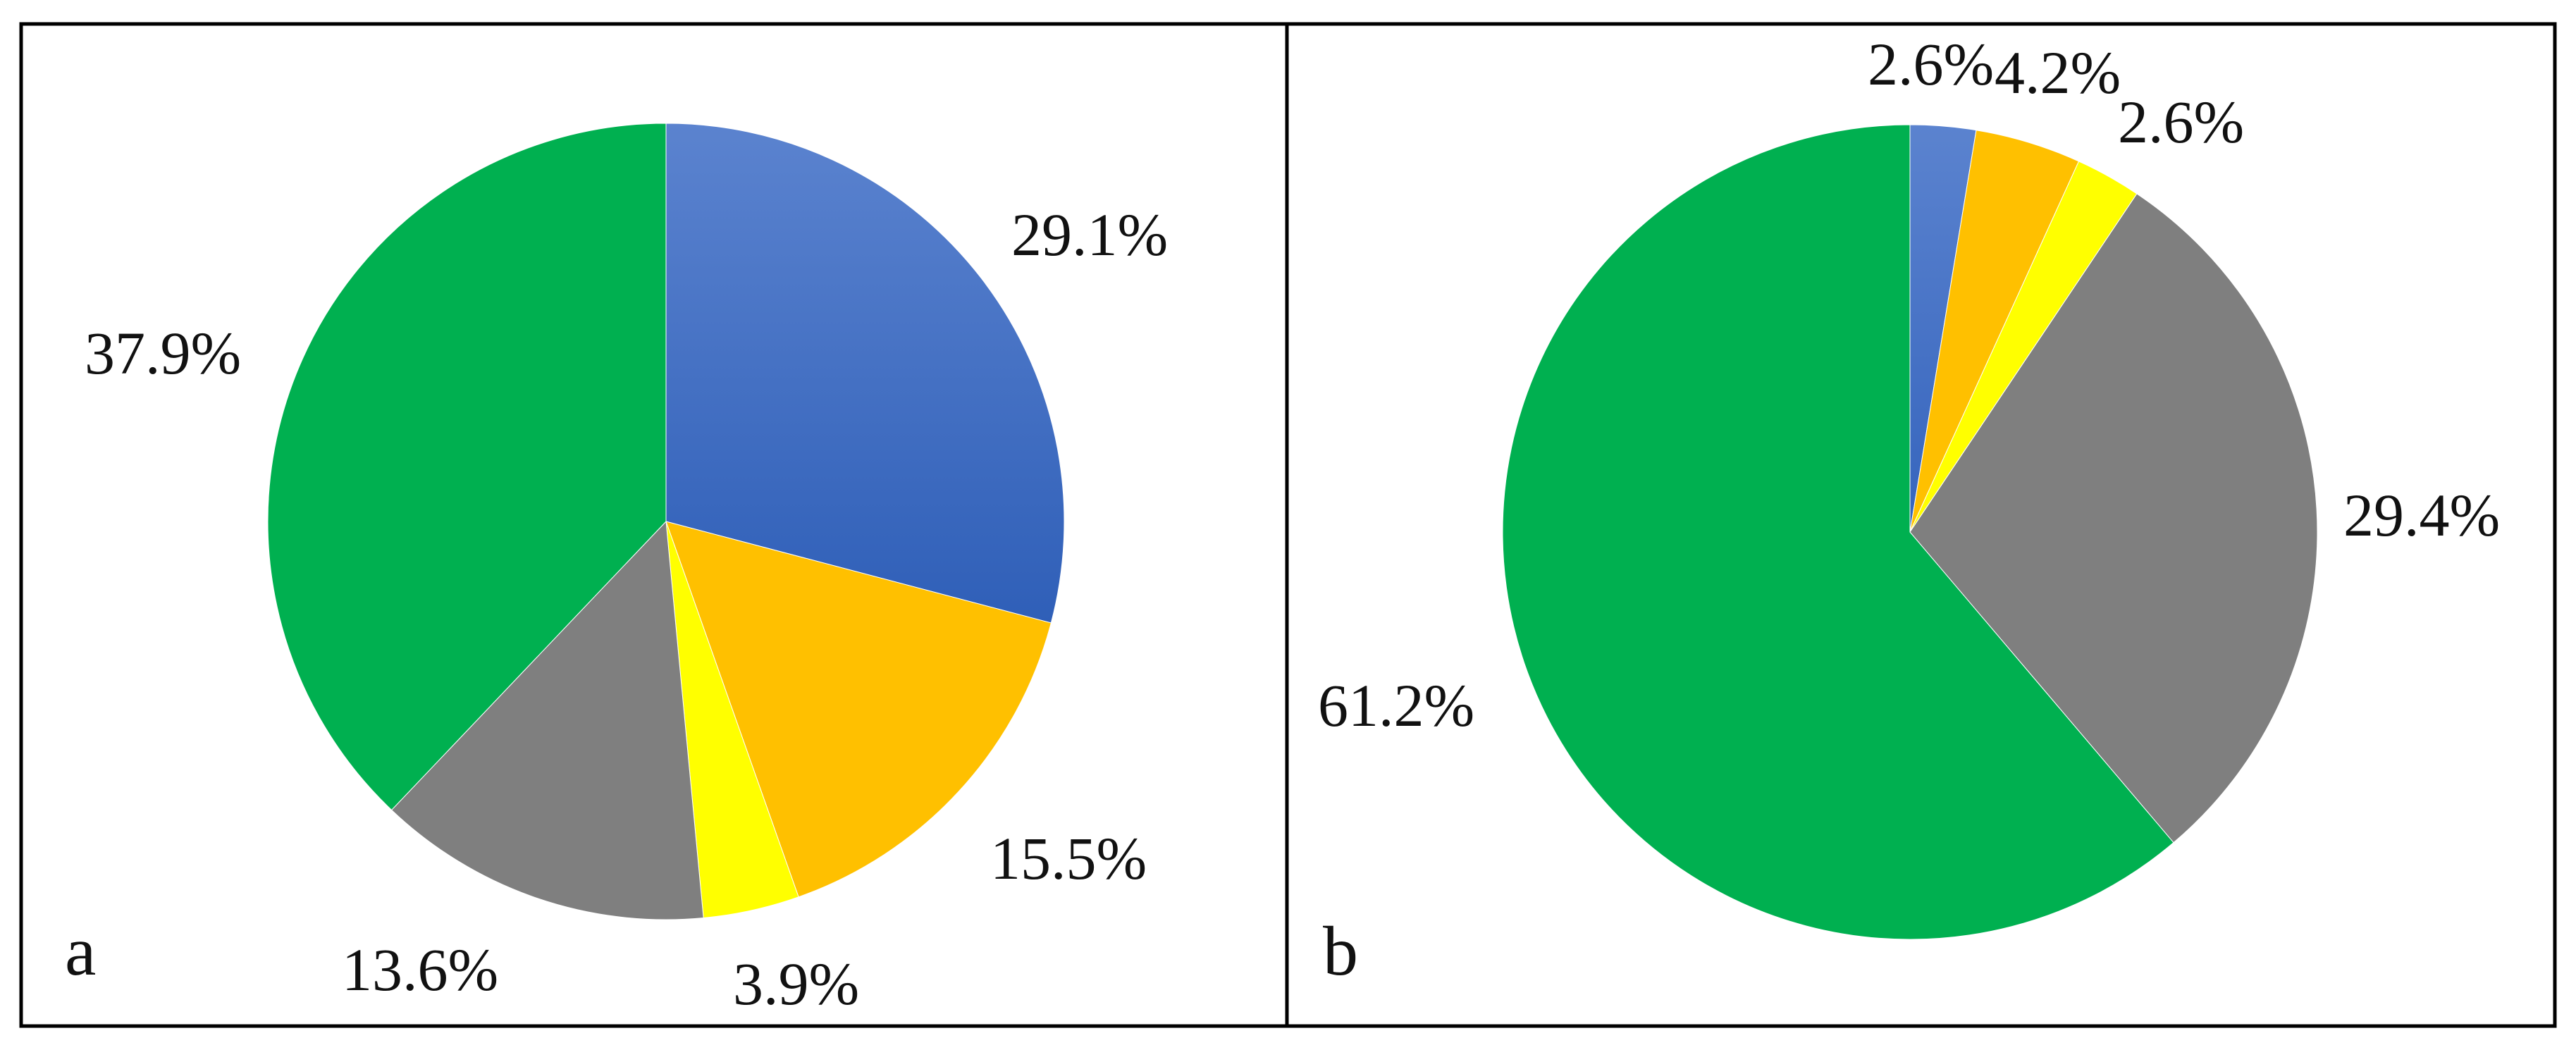  What do you see at coordinates (1068, 858) in the screenshot?
I see `pie-a-label-1: 15.5%` at bounding box center [1068, 858].